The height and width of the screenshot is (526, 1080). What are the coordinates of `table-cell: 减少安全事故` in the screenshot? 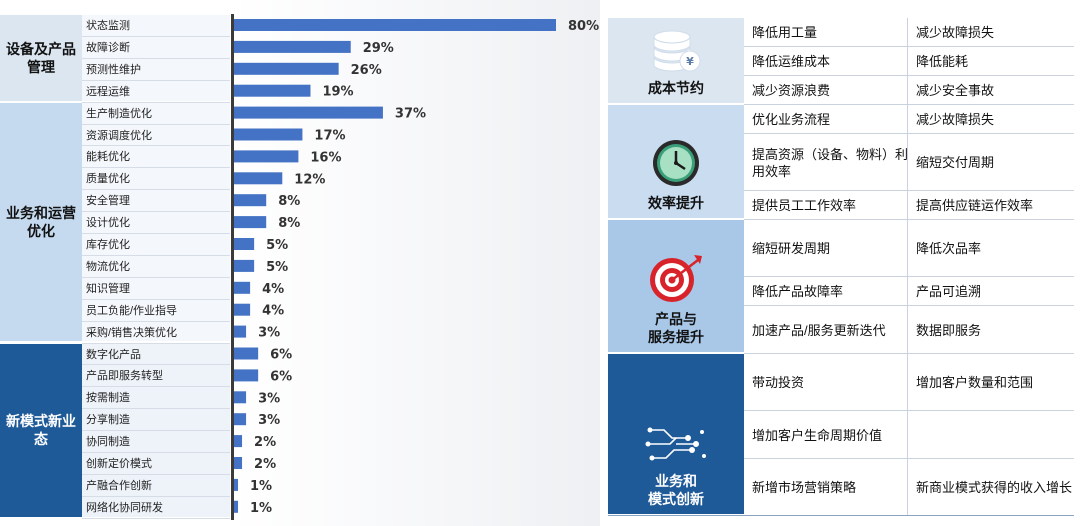 It's located at (955, 90).